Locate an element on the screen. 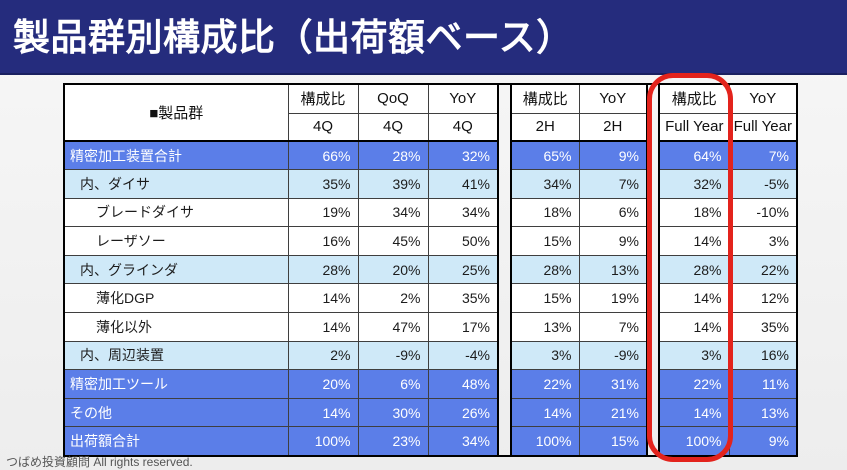  value-cell: -4% is located at coordinates (463, 355).